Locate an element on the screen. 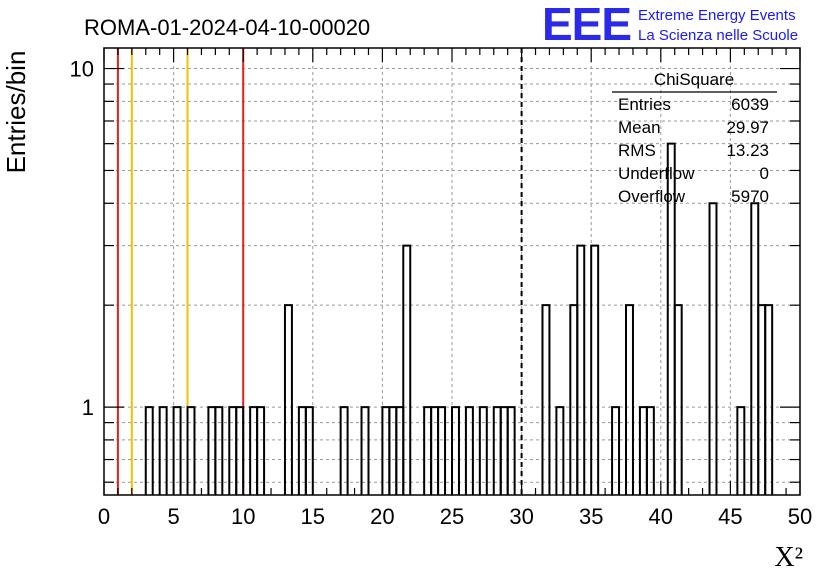 Image resolution: width=836 pixels, height=572 pixels. stats-row-label: Mean is located at coordinates (639, 127).